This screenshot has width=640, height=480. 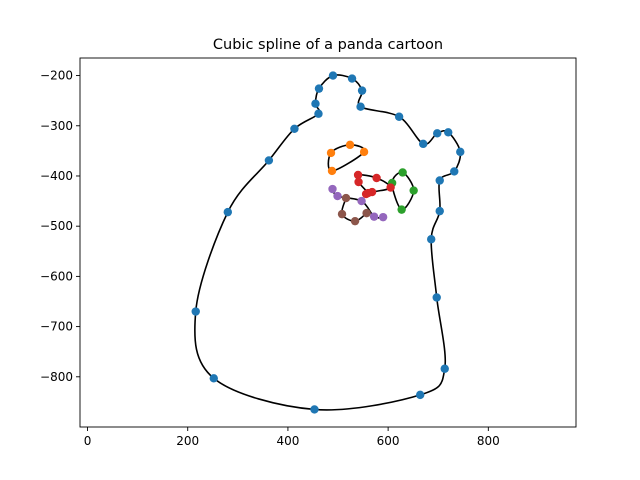 What do you see at coordinates (488, 441) in the screenshot?
I see `x-tick-label: 800` at bounding box center [488, 441].